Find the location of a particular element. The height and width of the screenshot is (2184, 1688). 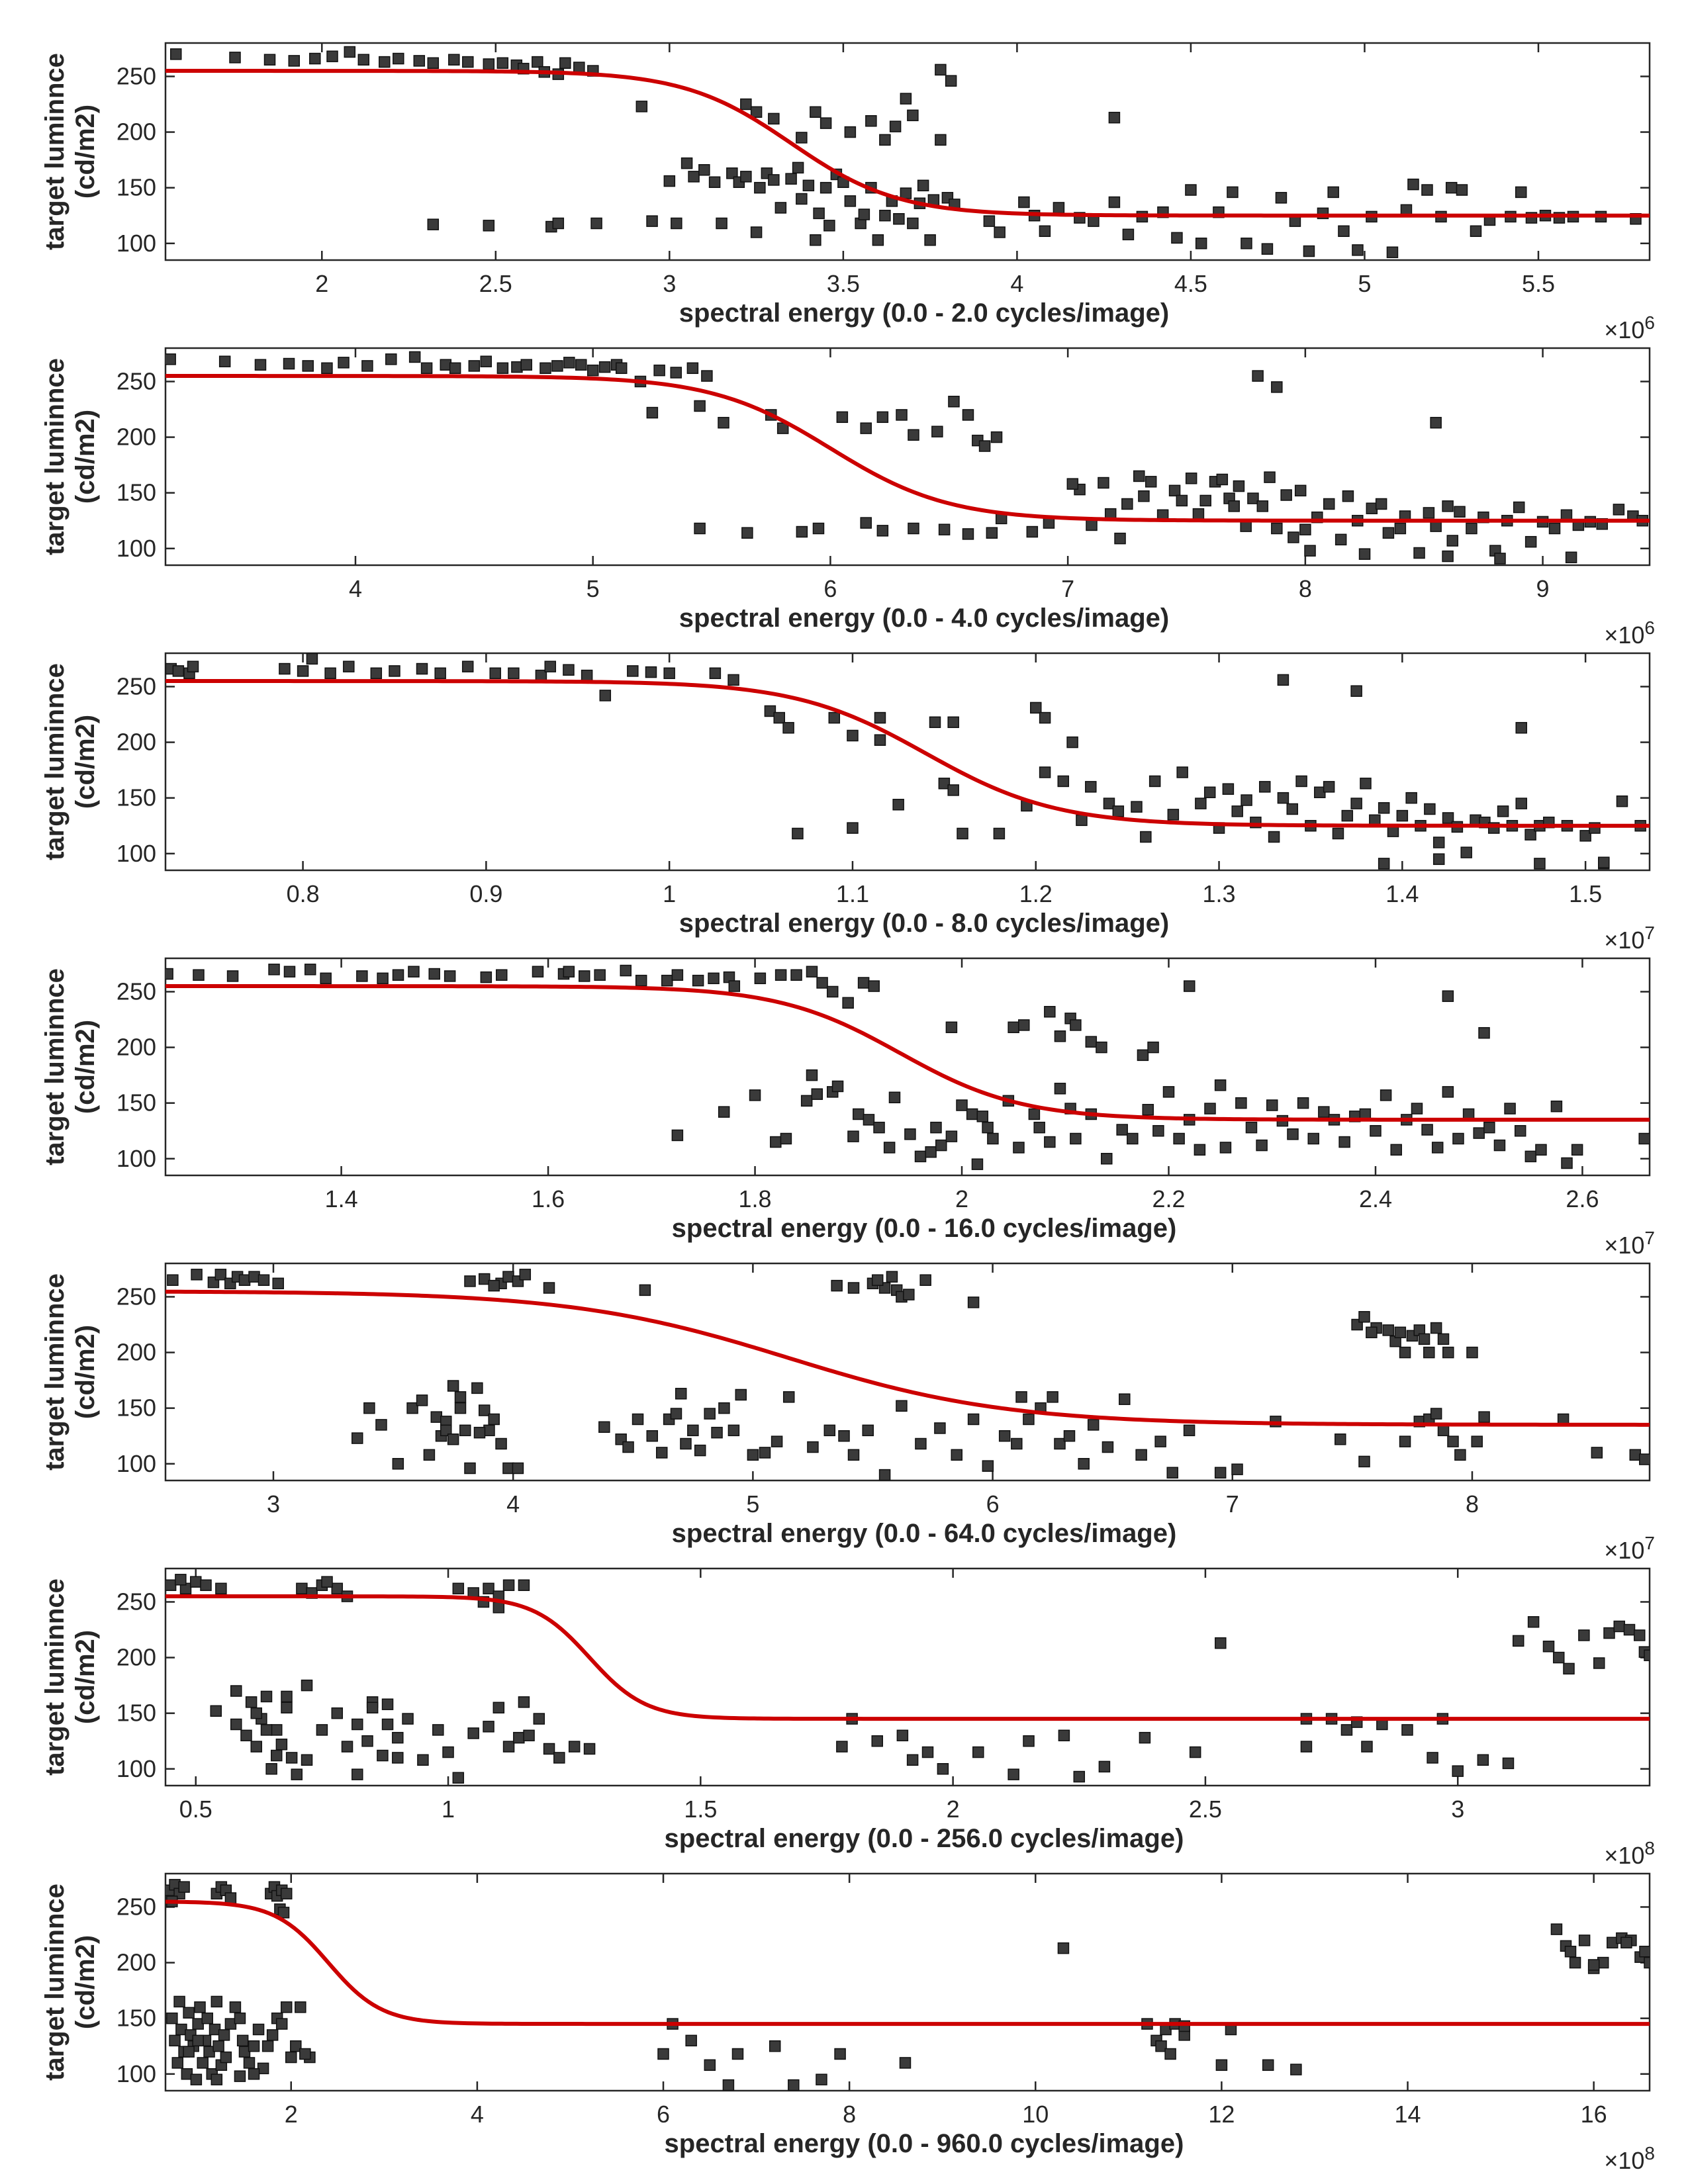

y-axis-label: target luminnce is located at coordinates (55, 761).